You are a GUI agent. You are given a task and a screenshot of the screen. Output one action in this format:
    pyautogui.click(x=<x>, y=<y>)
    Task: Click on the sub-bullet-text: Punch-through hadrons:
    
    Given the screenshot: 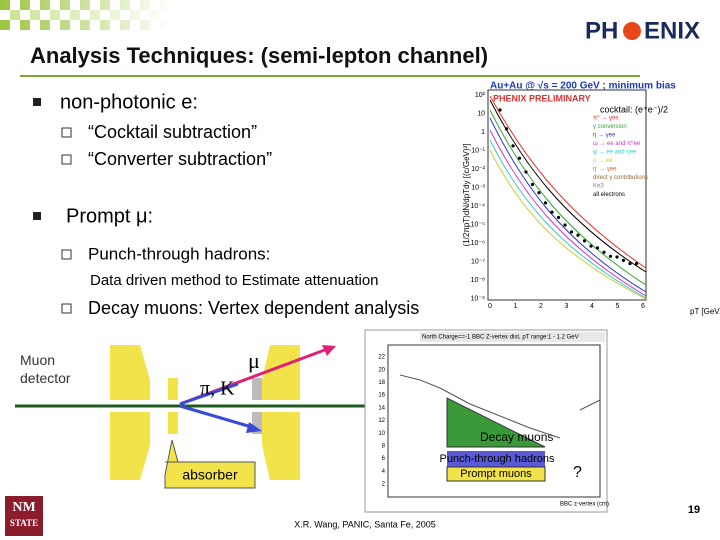 What is the action you would take?
    pyautogui.click(x=179, y=253)
    